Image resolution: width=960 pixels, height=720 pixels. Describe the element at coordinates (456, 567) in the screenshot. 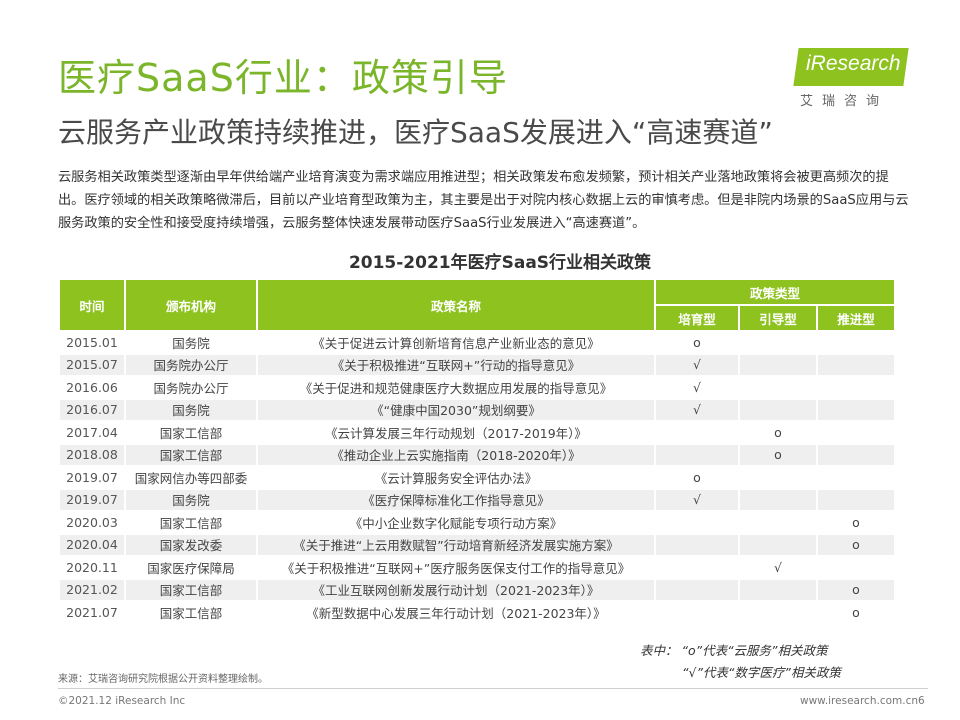

I see `cell-policy-name: 《关于积极推进“互联网+”医疗服务医保支付工作的指导意见》` at that location.